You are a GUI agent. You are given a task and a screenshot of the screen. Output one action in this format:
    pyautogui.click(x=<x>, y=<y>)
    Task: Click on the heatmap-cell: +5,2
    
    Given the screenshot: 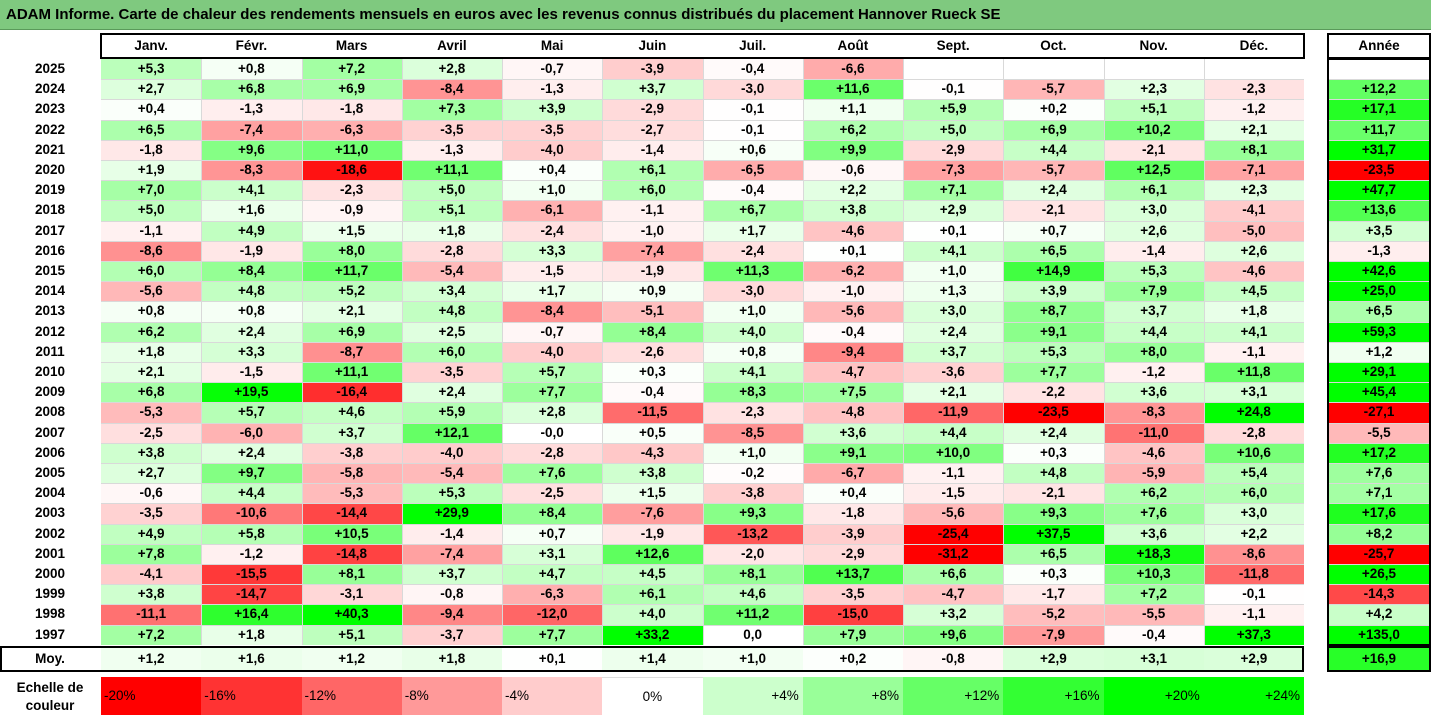 What is the action you would take?
    pyautogui.click(x=351, y=291)
    